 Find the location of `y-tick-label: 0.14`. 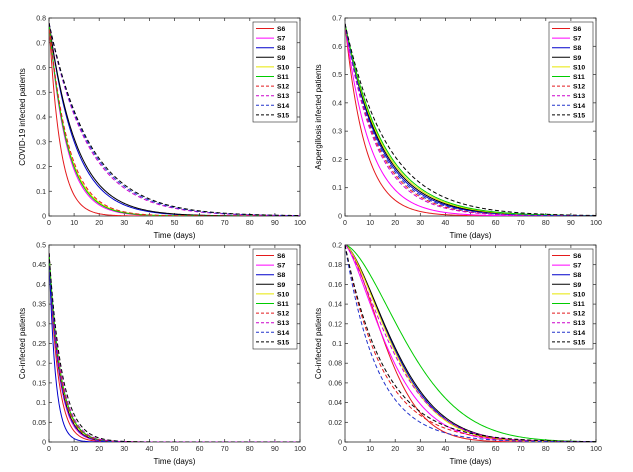

y-tick-label: 0.14 is located at coordinates (335, 305).